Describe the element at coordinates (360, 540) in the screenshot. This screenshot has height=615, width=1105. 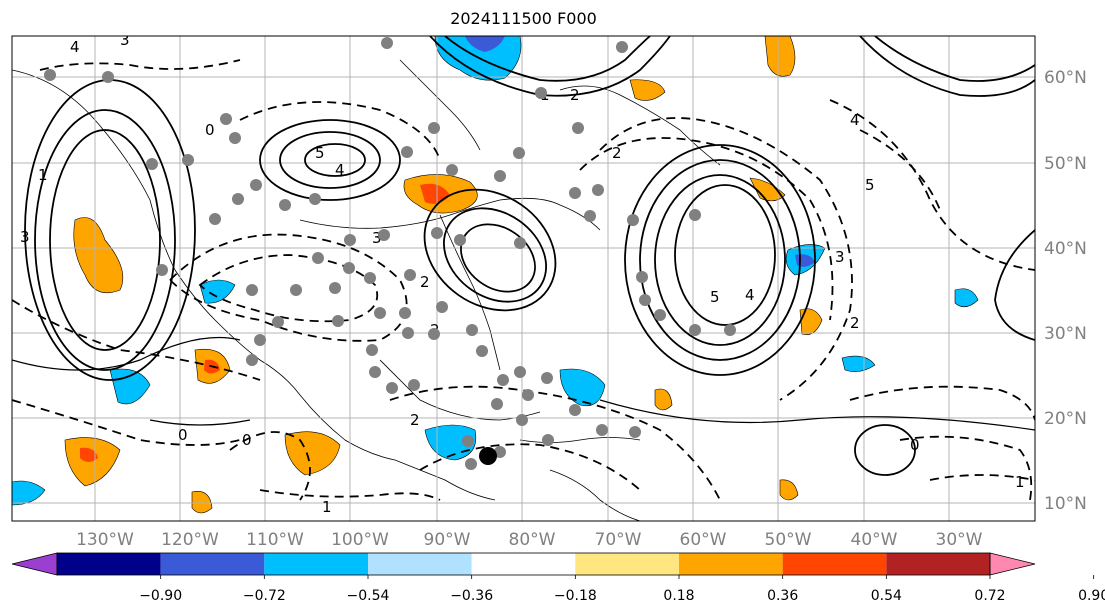
I see `lon-tick-label: 100°W` at that location.